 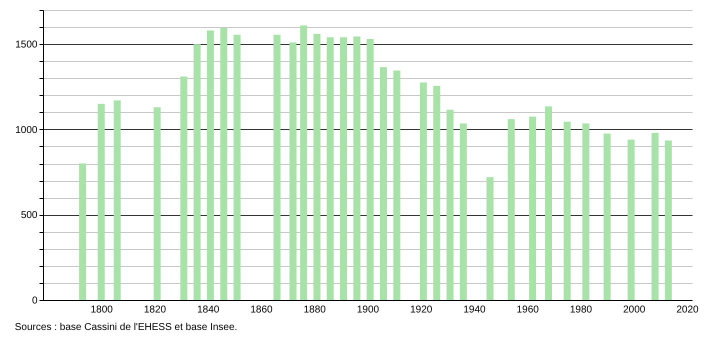 I want to click on x-tick-label: 1800, so click(x=102, y=310).